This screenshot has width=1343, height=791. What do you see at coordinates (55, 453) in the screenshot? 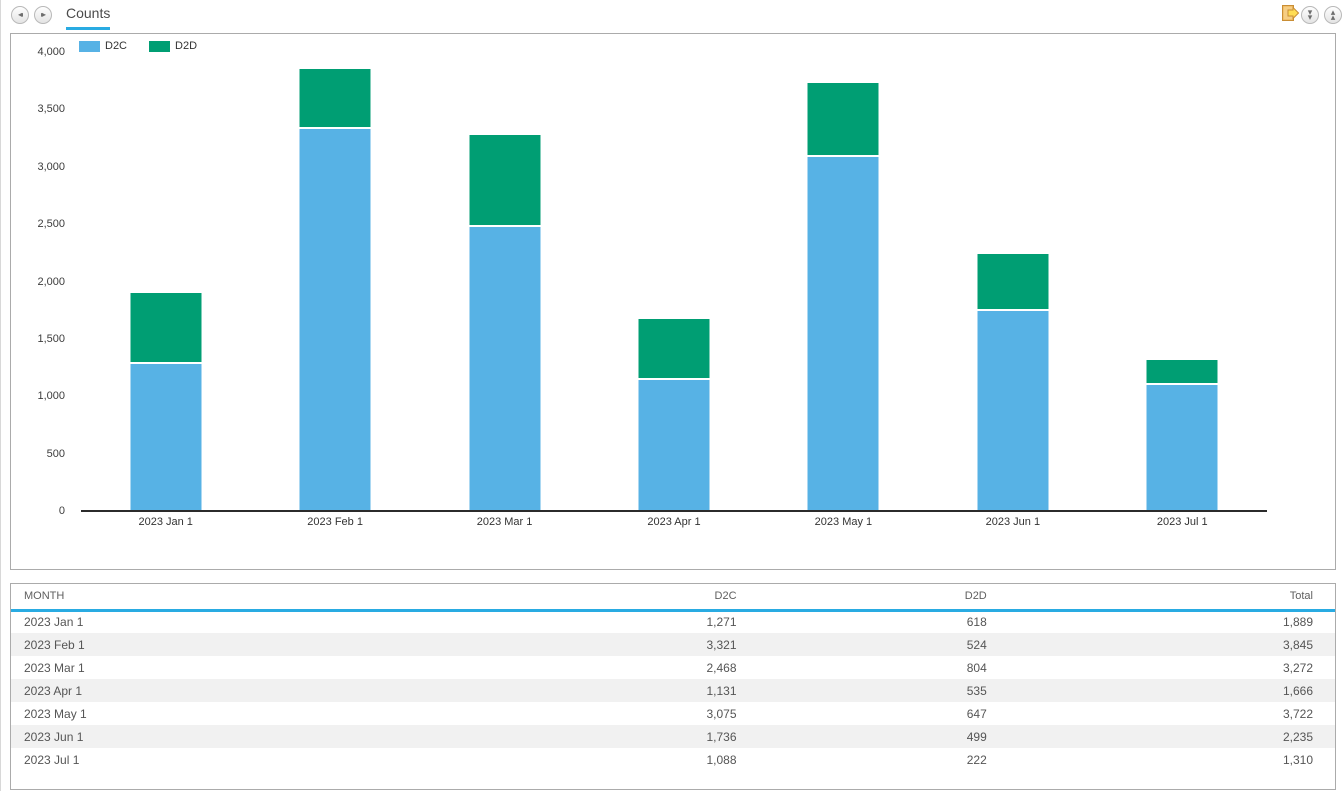
I see `y-axis-tick-label: 500` at bounding box center [55, 453].